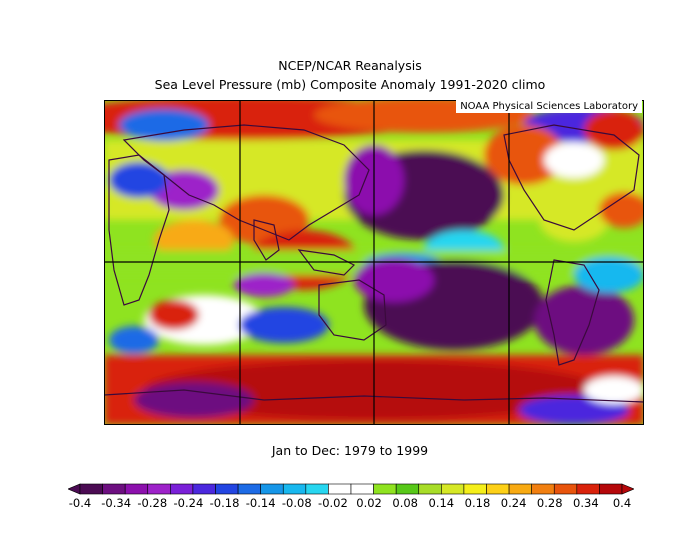 The width and height of the screenshot is (700, 542). I want to click on colorbar-tick-label: 0.34, so click(586, 503).